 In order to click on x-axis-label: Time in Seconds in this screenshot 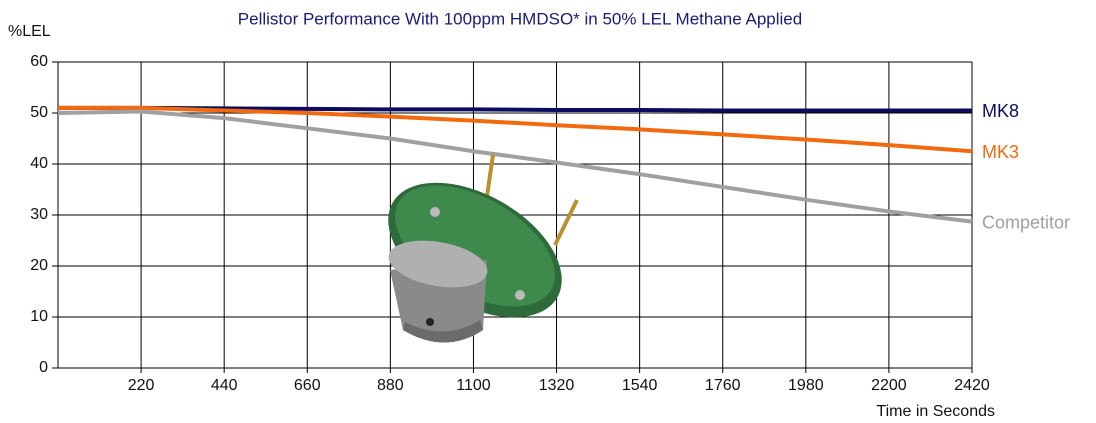, I will do `click(935, 411)`.